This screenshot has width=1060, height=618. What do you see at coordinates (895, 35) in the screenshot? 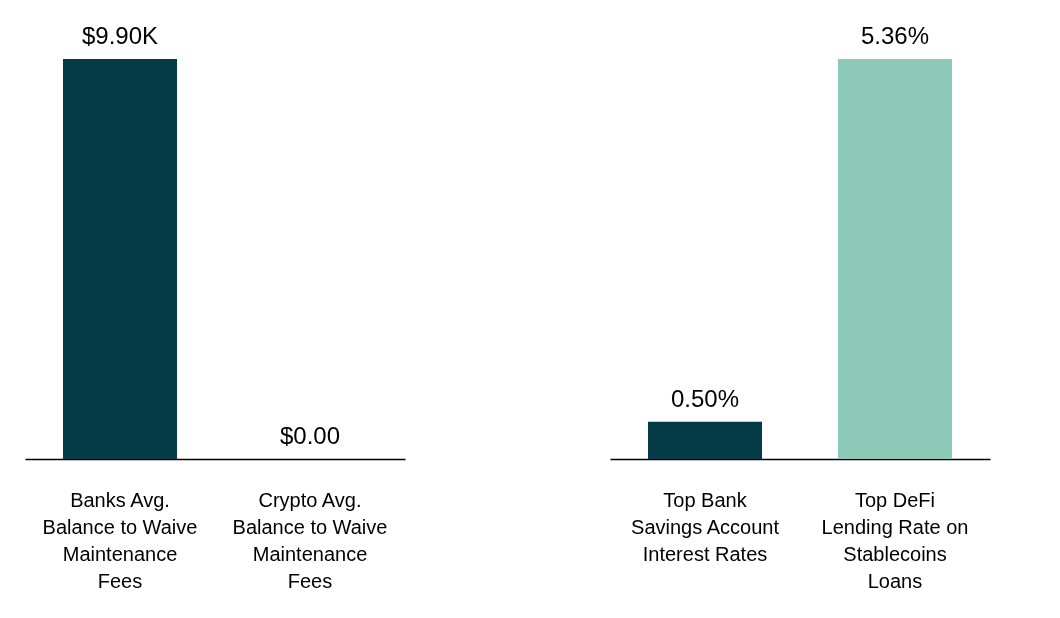
I see `data-label: 5.36%` at bounding box center [895, 35].